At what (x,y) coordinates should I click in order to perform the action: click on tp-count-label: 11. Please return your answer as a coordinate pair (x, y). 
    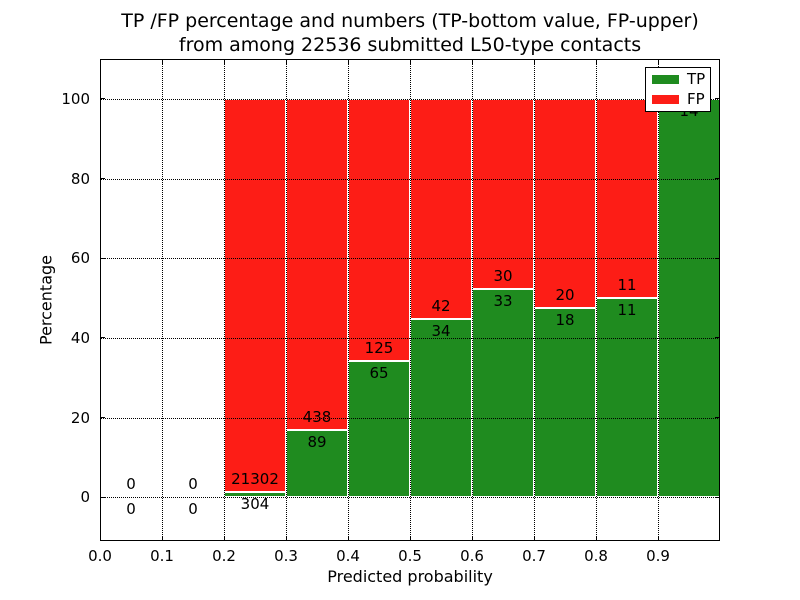
    Looking at the image, I should click on (627, 310).